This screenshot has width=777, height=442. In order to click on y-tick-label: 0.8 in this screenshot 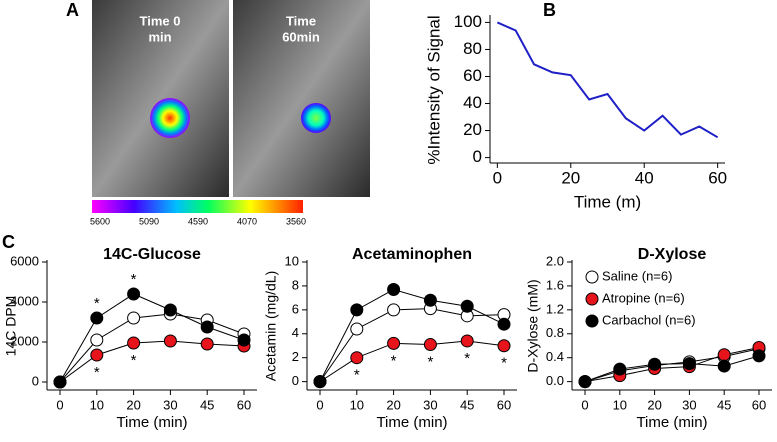, I will do `click(555, 332)`.